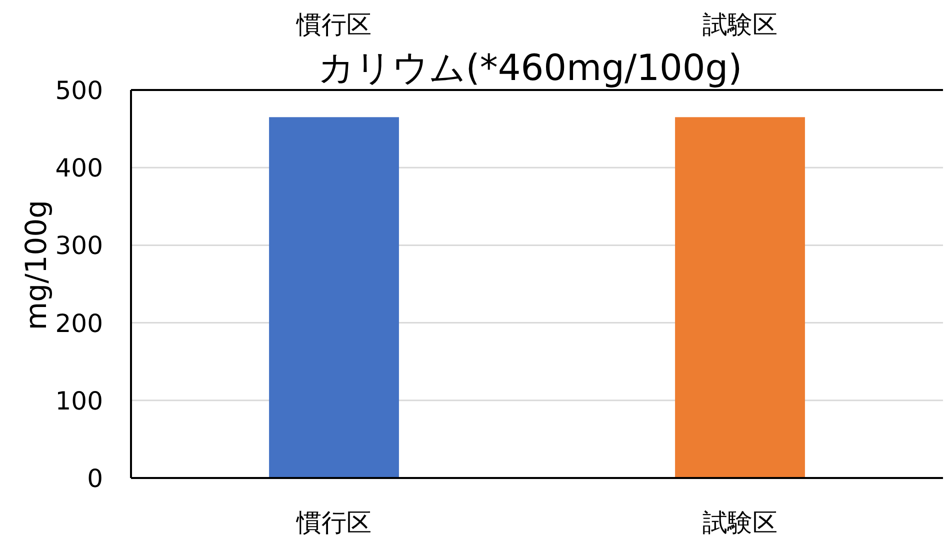 Image resolution: width=944 pixels, height=538 pixels. Describe the element at coordinates (95, 478) in the screenshot. I see `y-tick-label: 0` at that location.